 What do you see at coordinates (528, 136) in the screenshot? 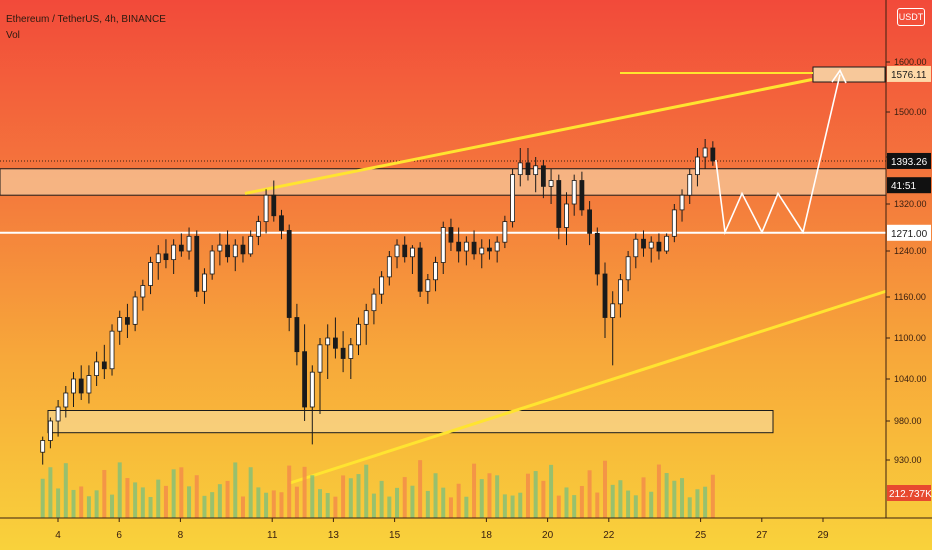
I see `upper-trendline` at bounding box center [528, 136].